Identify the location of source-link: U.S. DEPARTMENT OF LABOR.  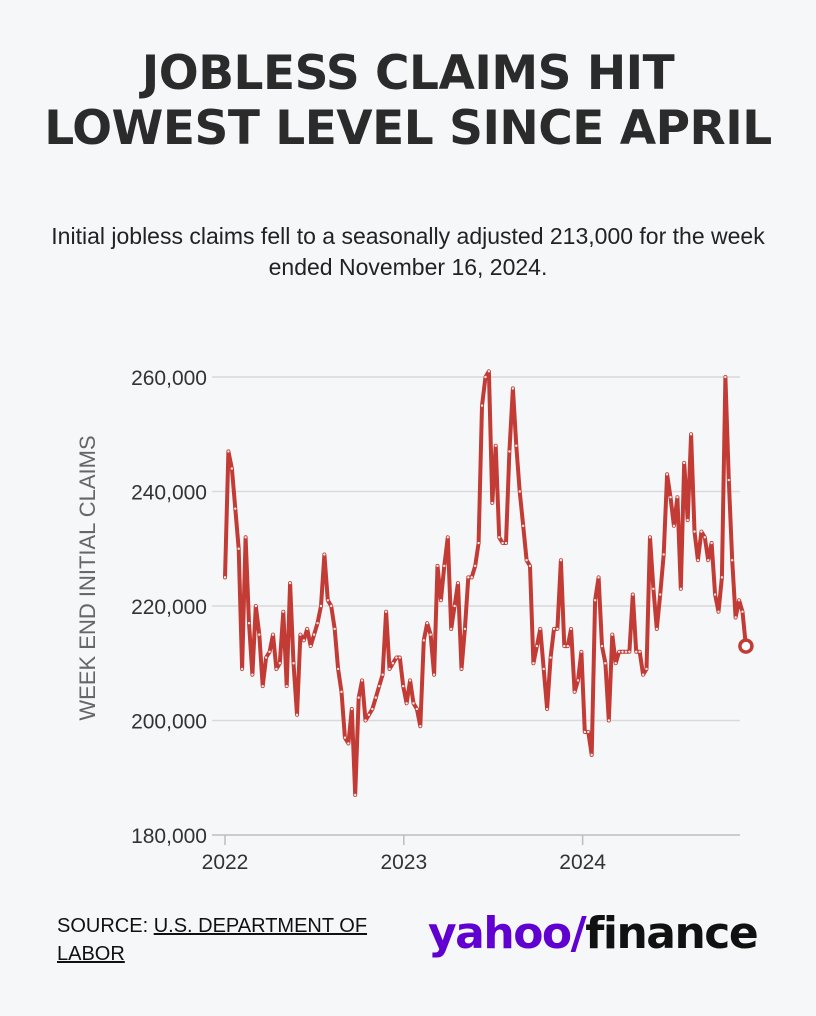
(212, 940).